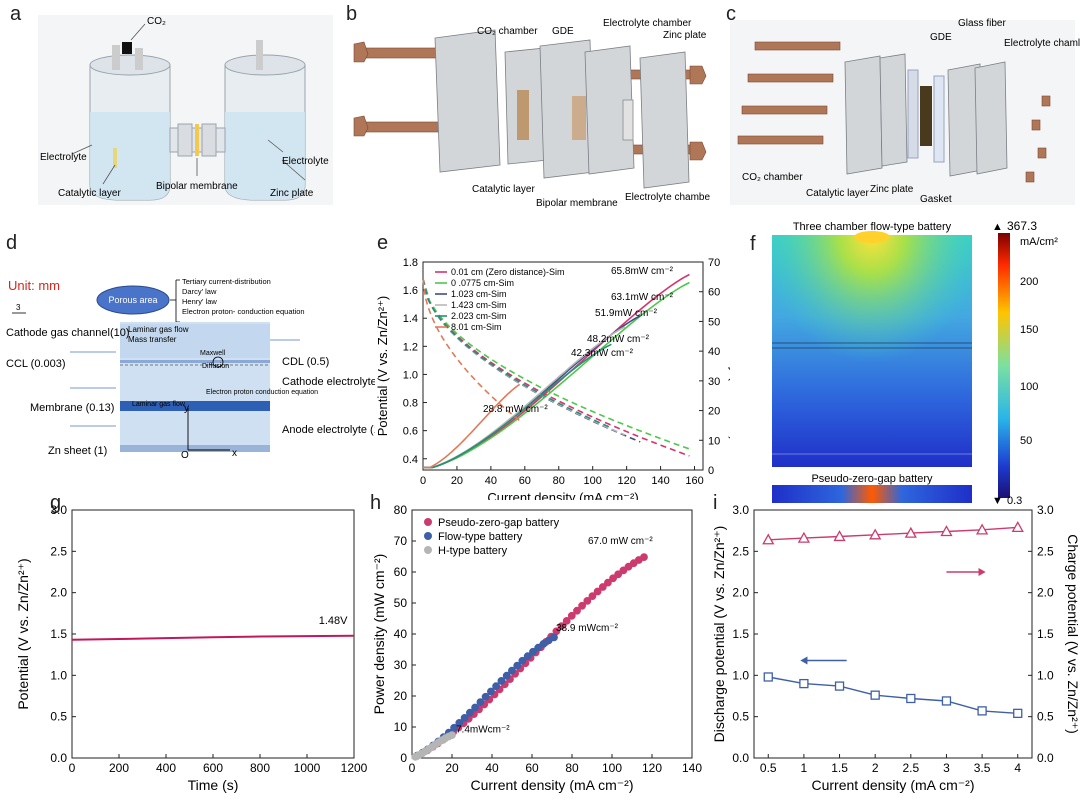 This screenshot has width=1080, height=802. Describe the element at coordinates (714, 412) in the screenshot. I see `y2-tick-label: 20` at that location.